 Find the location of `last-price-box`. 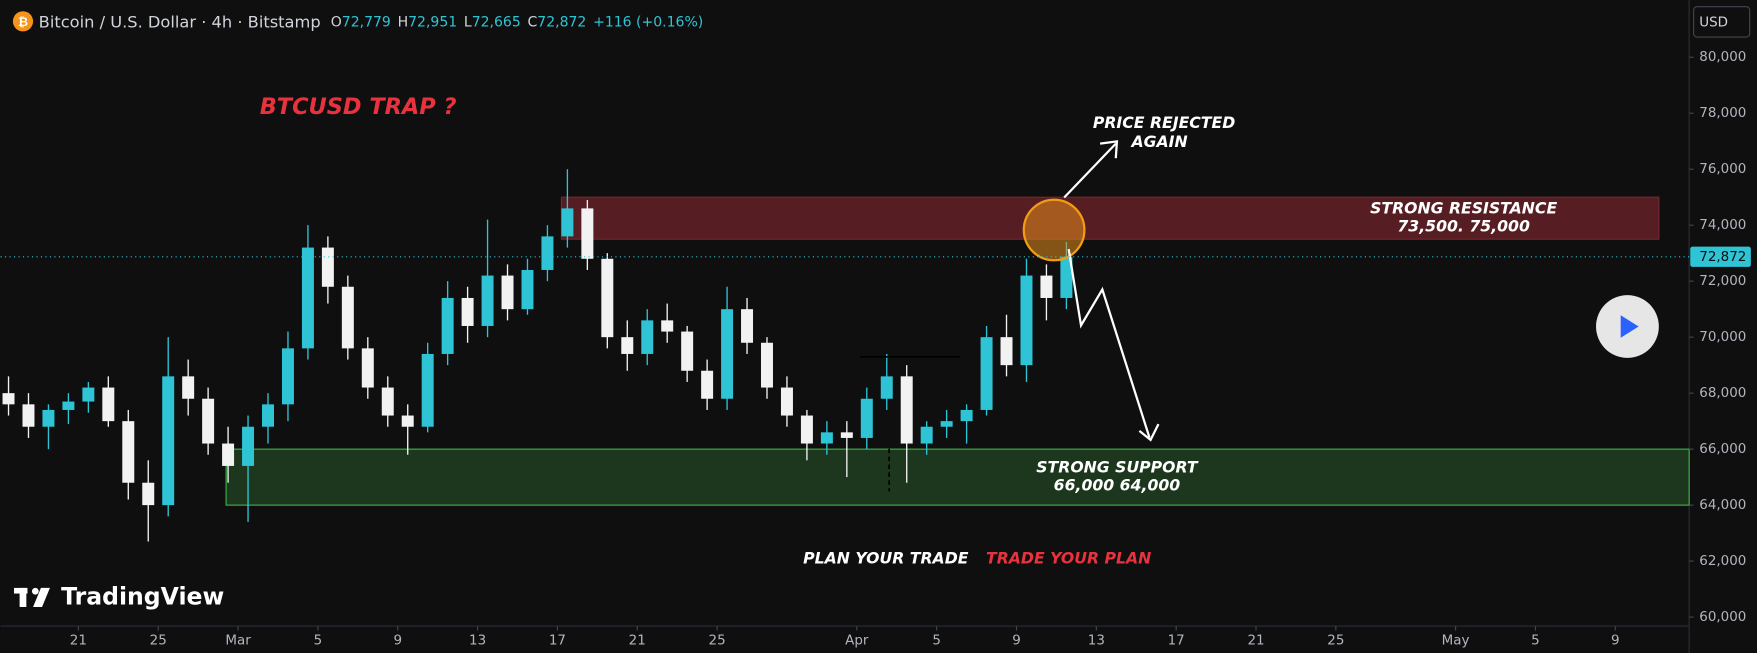

last-price-box is located at coordinates (1720, 256).